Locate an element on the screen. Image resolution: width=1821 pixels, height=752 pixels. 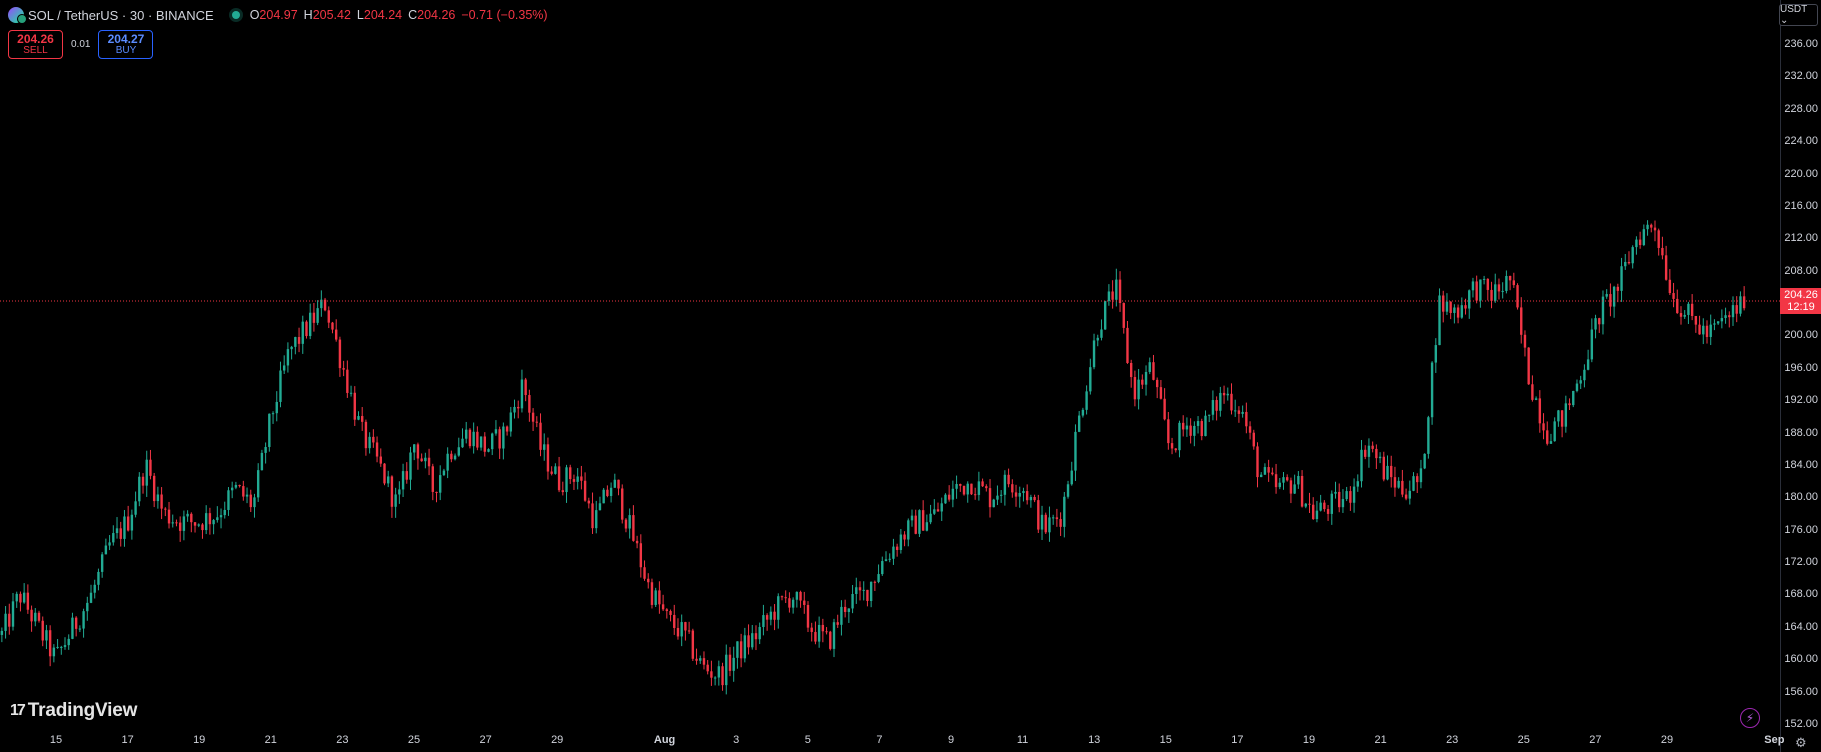
time-tick-label: Aug is located at coordinates (664, 740).